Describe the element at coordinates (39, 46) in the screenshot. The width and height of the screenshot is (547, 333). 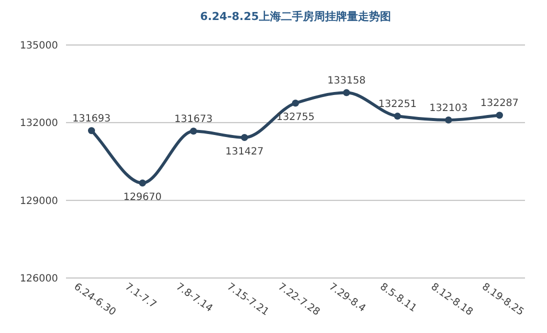
I see `y-tick-label: 135000` at that location.